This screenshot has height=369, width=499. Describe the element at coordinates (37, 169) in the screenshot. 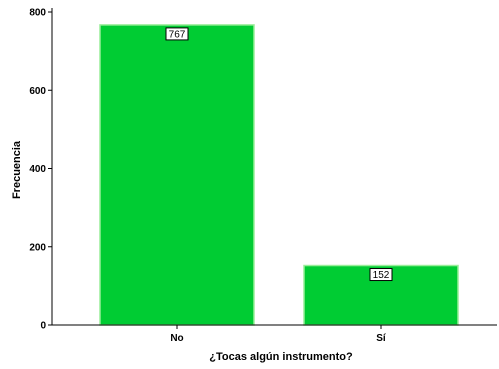

I see `y-tick-label: 400` at that location.